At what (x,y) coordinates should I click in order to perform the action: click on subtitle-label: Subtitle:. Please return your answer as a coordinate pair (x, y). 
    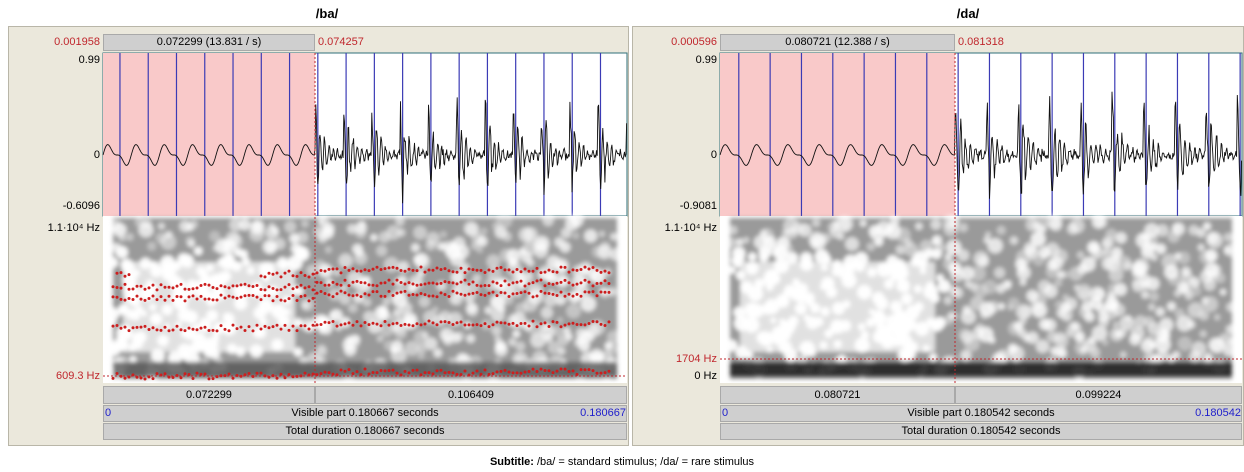
    Looking at the image, I should click on (511, 462).